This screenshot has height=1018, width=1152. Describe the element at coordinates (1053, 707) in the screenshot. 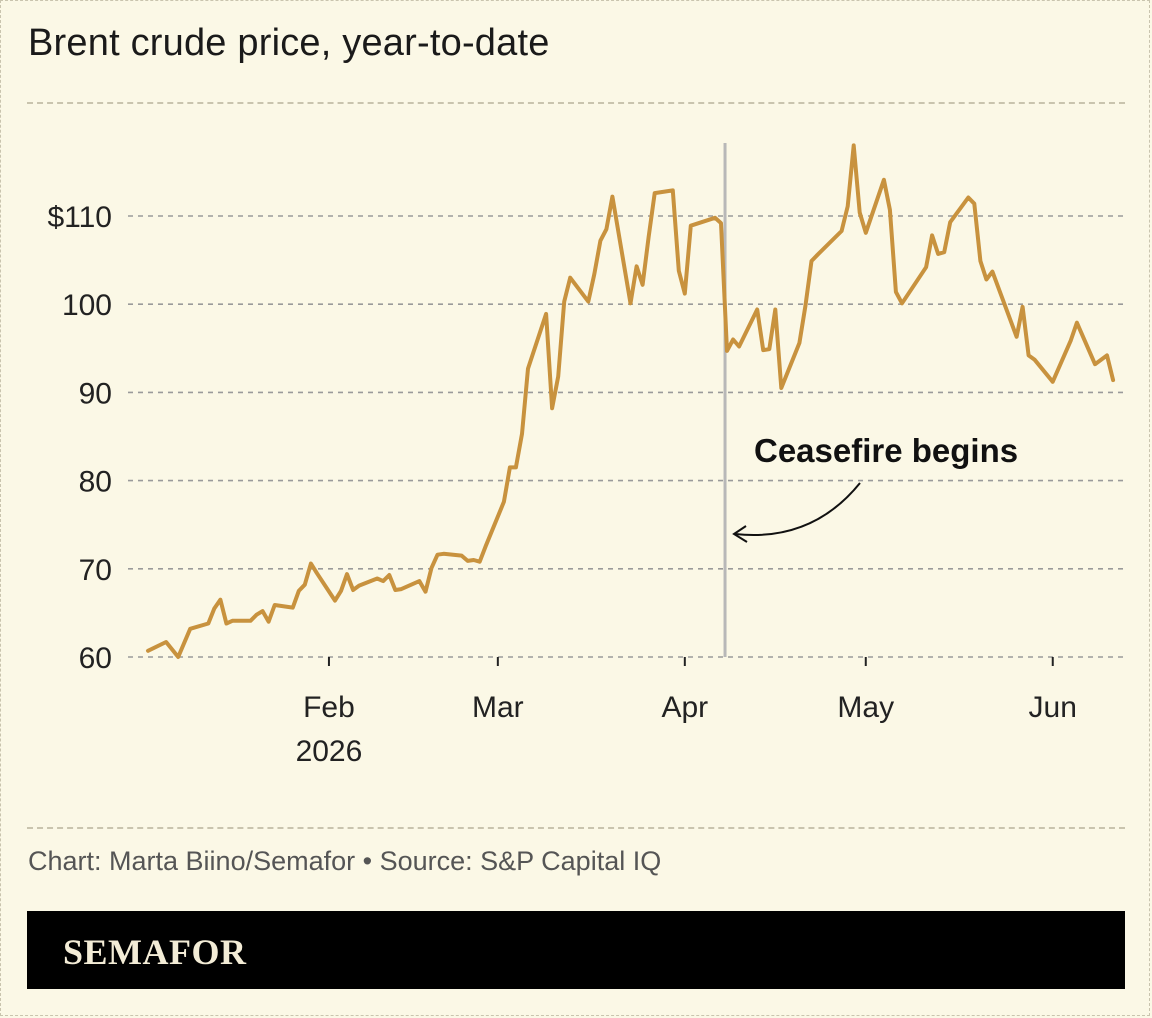

I see `x-tick-label: Jun` at that location.